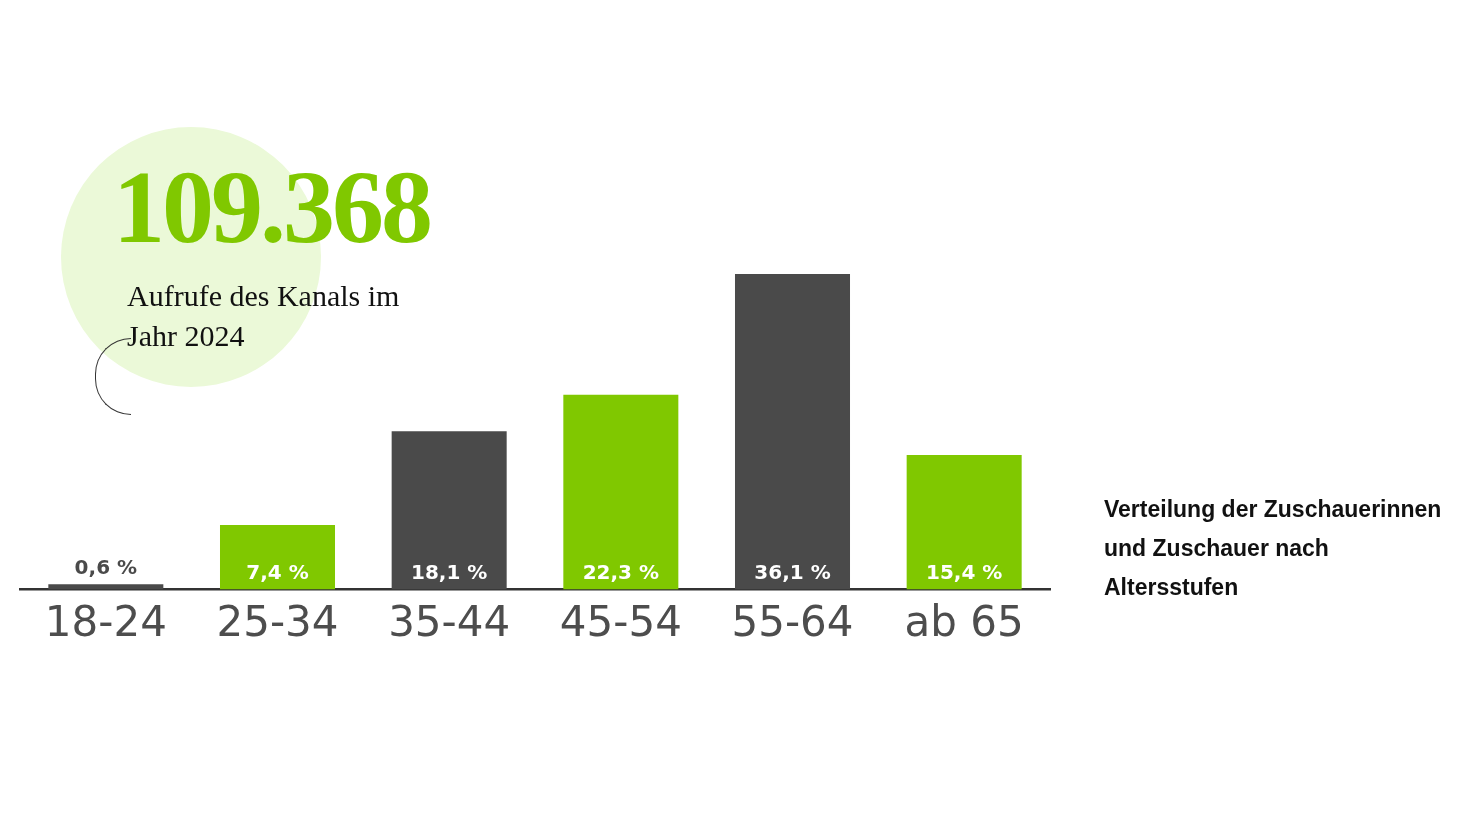 The width and height of the screenshot is (1458, 820). What do you see at coordinates (792, 621) in the screenshot?
I see `x-tick-label: 55-64` at bounding box center [792, 621].